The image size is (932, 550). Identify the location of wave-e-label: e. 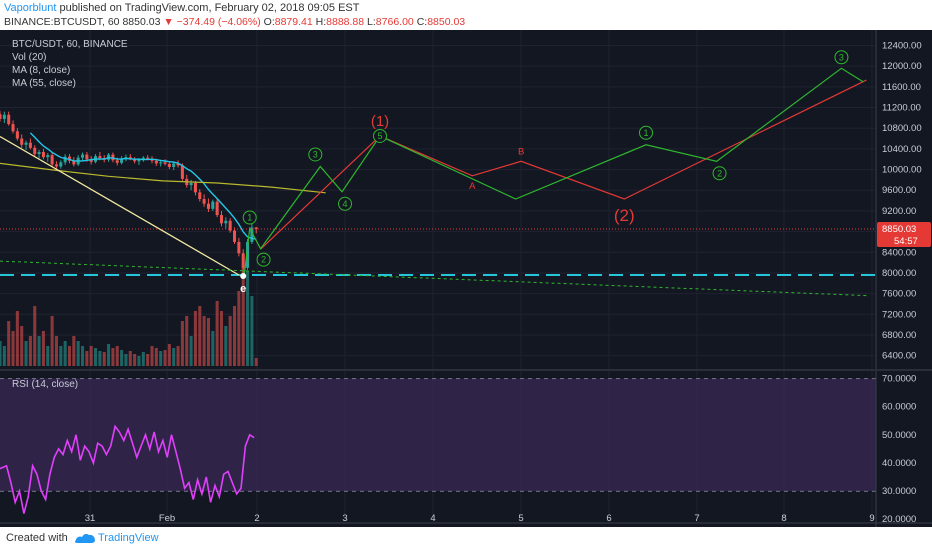
(243, 289).